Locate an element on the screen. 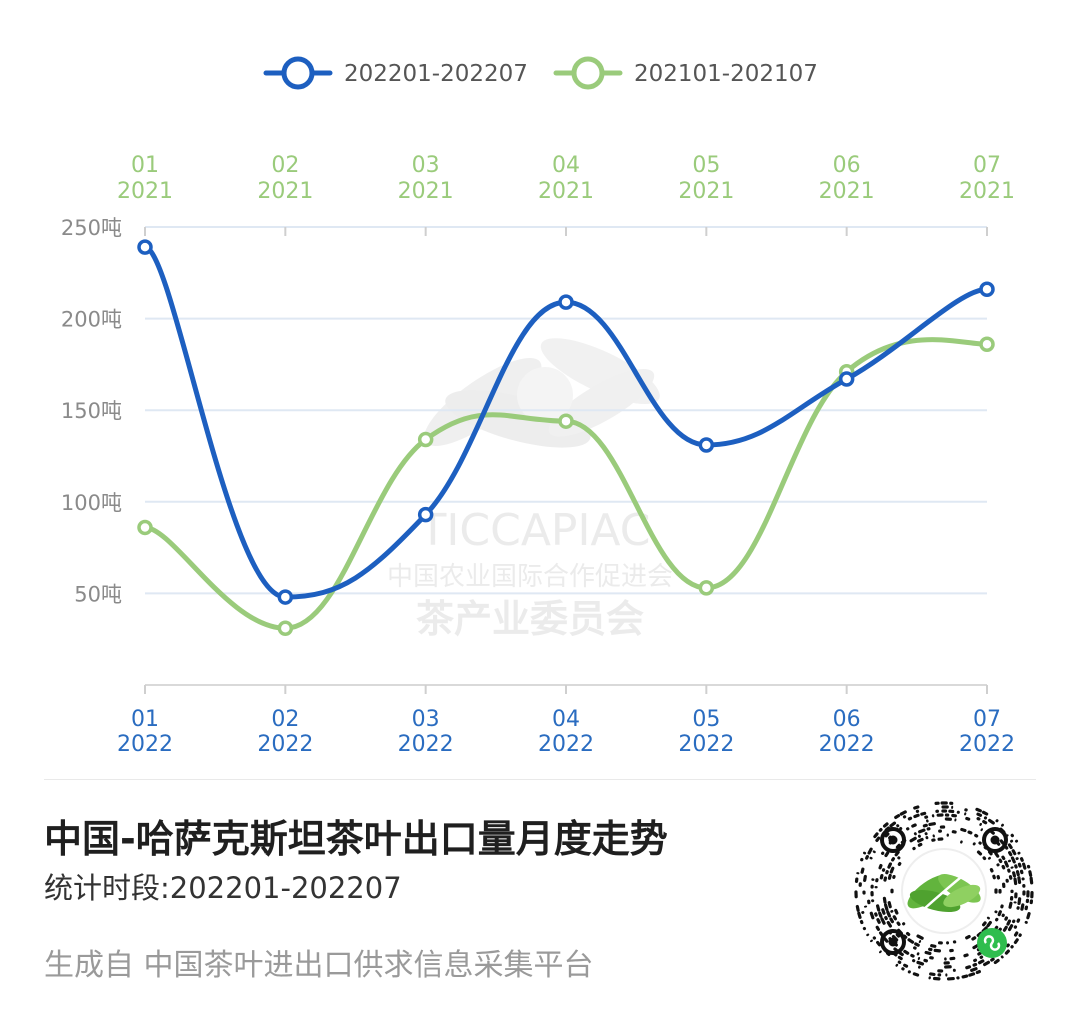  watermark-org-line1: 中国农业国际合作促进会 is located at coordinates (530, 577).